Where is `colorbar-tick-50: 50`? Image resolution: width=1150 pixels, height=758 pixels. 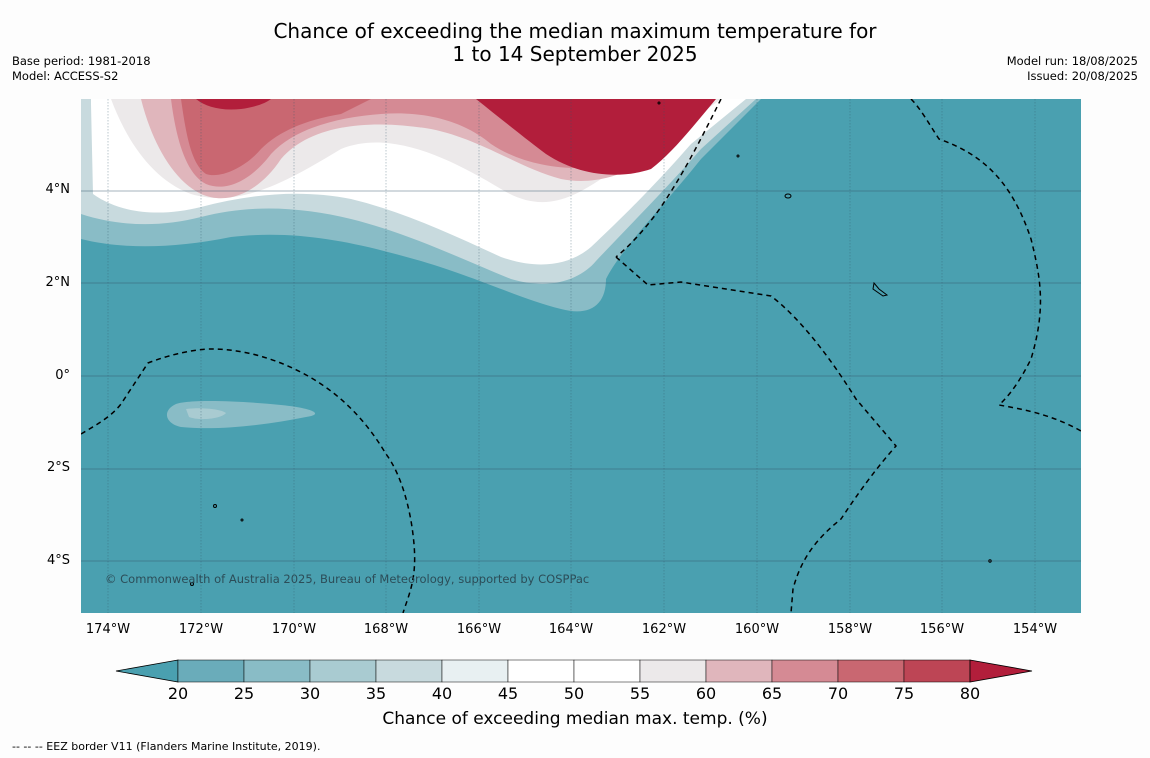
colorbar-tick-50: 50 is located at coordinates (574, 693).